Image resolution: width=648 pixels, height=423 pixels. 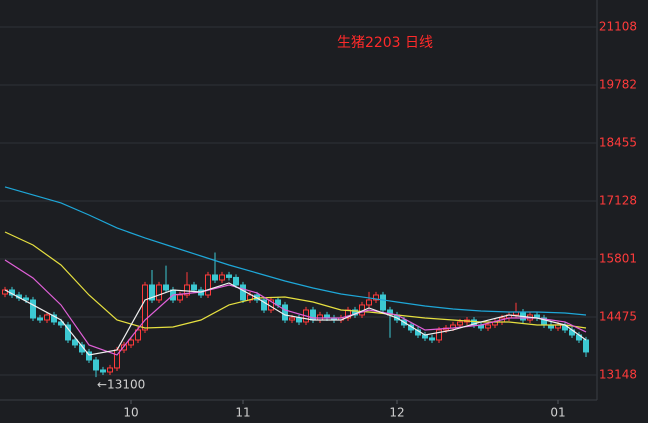 I want to click on x-tick-label: 01, so click(x=557, y=413).